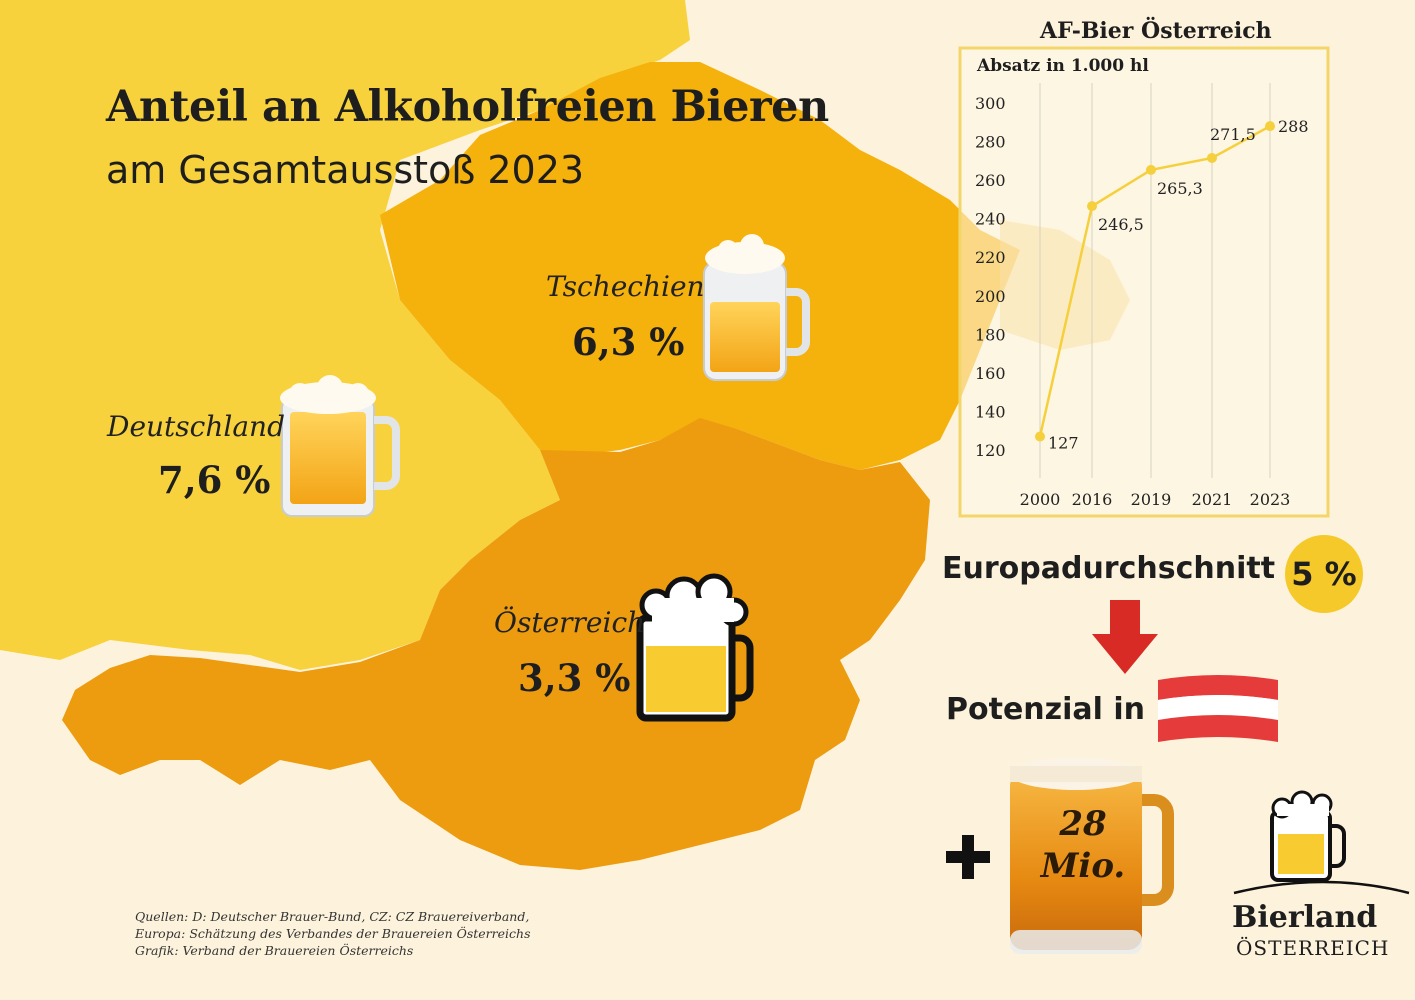  Describe the element at coordinates (625, 286) in the screenshot. I see `country-label-czech: Tschechien` at that location.